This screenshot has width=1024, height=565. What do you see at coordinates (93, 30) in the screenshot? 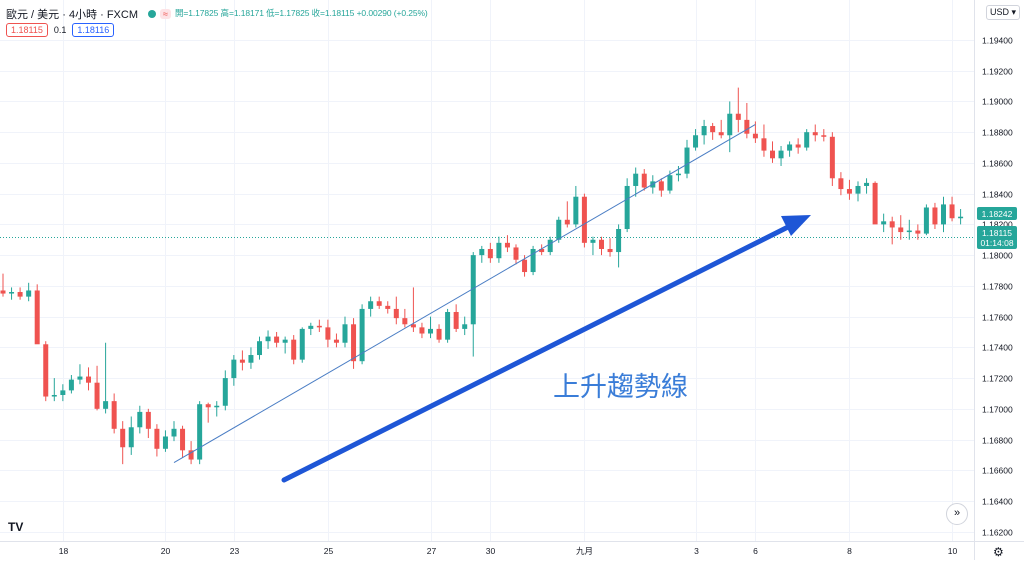
I see `ask-button: 1.18116` at bounding box center [93, 30].